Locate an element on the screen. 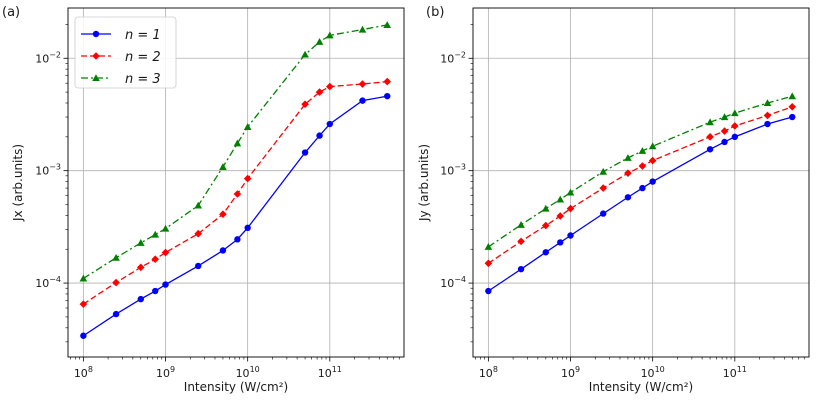  panel-label: (a) is located at coordinates (11, 12).